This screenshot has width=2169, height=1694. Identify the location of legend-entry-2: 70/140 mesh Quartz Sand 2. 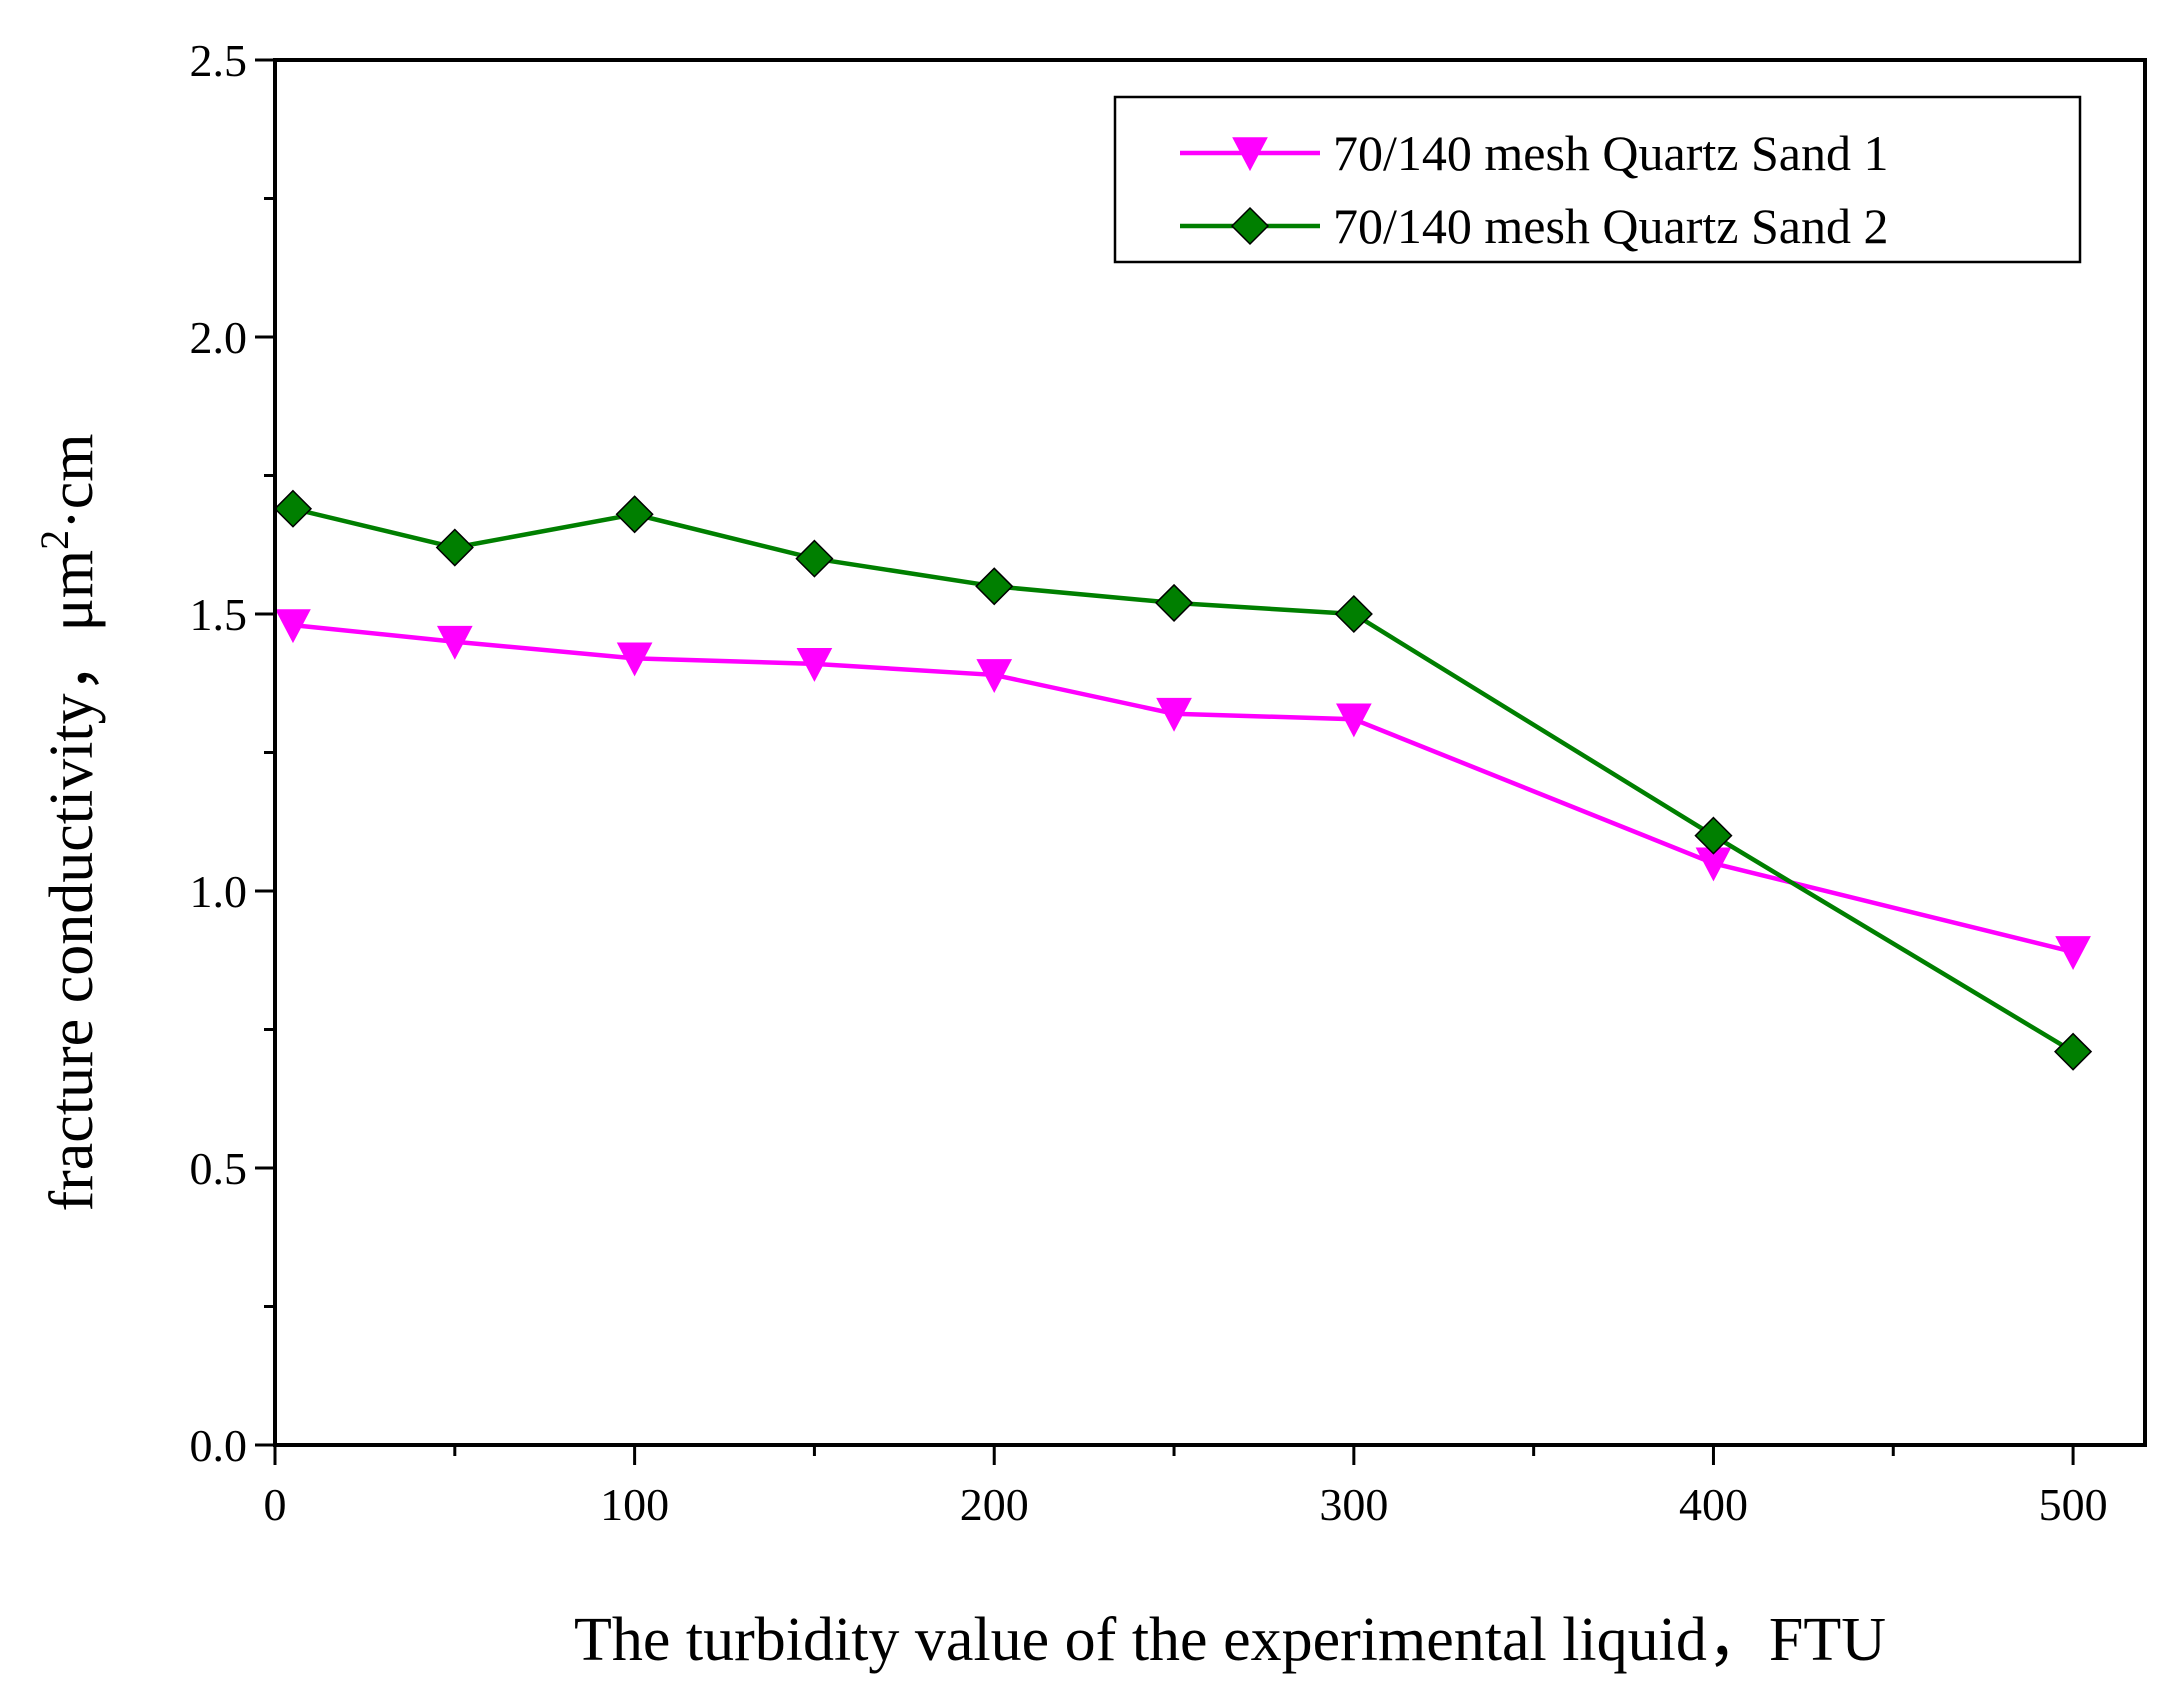
(1534, 226).